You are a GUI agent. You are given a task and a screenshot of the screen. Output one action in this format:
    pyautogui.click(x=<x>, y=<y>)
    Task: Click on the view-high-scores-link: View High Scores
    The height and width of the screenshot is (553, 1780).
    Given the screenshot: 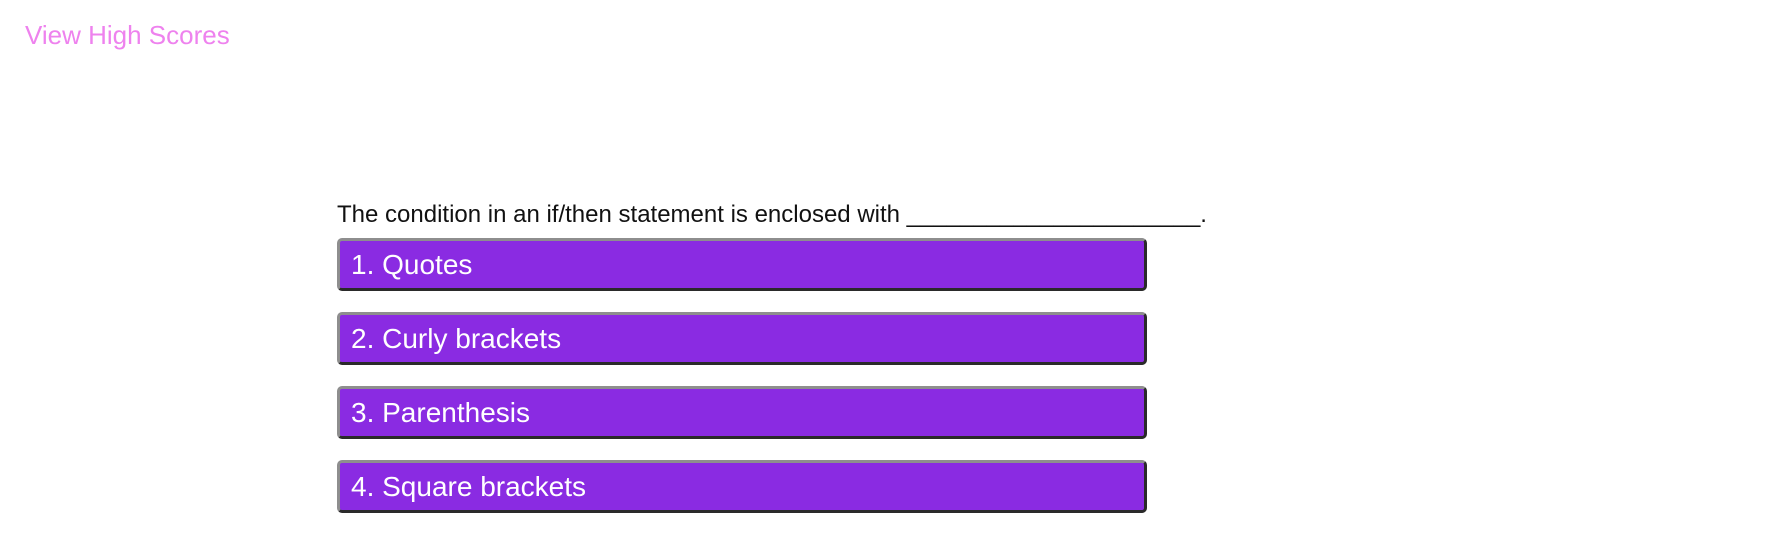 What is the action you would take?
    pyautogui.click(x=127, y=35)
    